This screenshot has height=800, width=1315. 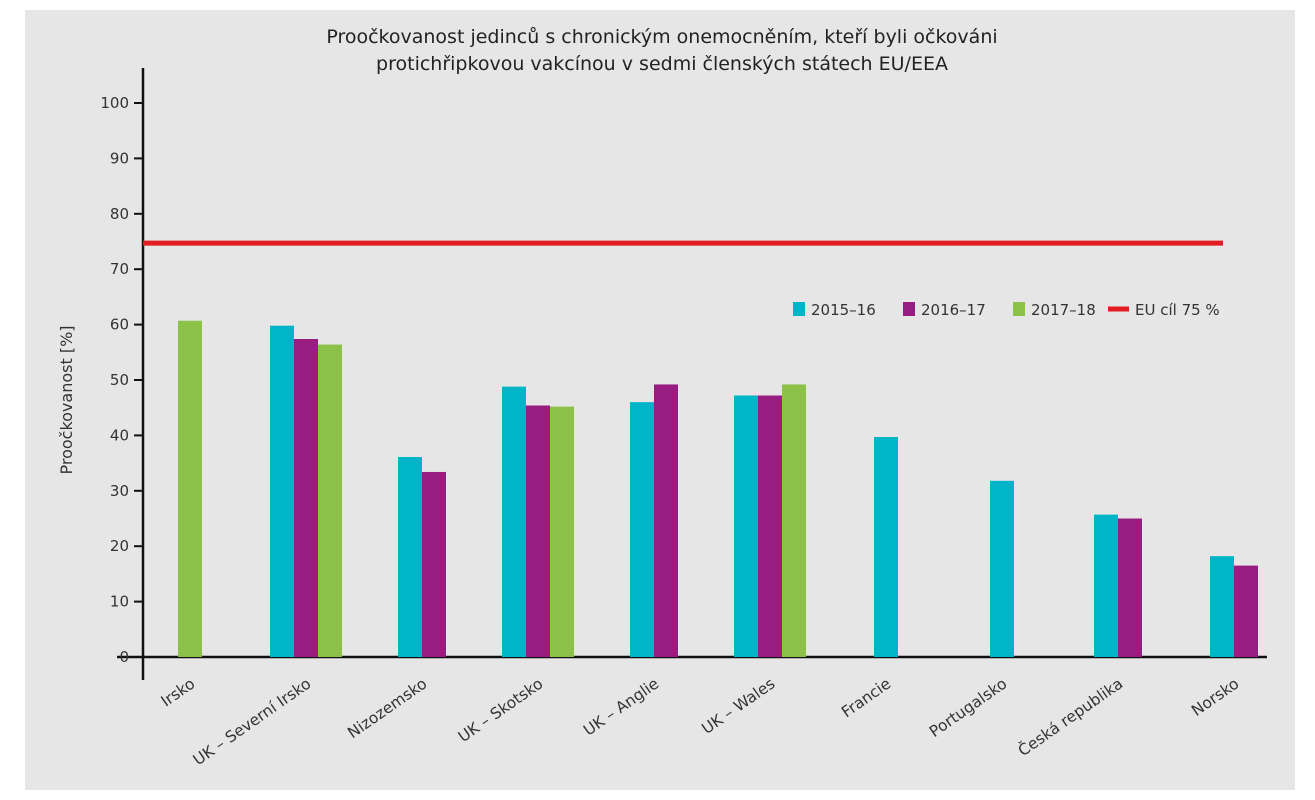 I want to click on x-category-label: UK – Skotsko, so click(x=500, y=710).